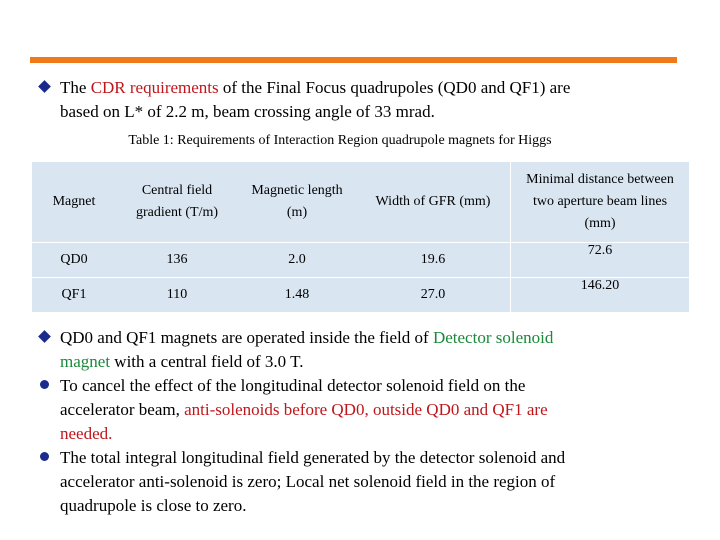 The width and height of the screenshot is (720, 540). What do you see at coordinates (600, 260) in the screenshot?
I see `cell-min-distance: 72.6` at bounding box center [600, 260].